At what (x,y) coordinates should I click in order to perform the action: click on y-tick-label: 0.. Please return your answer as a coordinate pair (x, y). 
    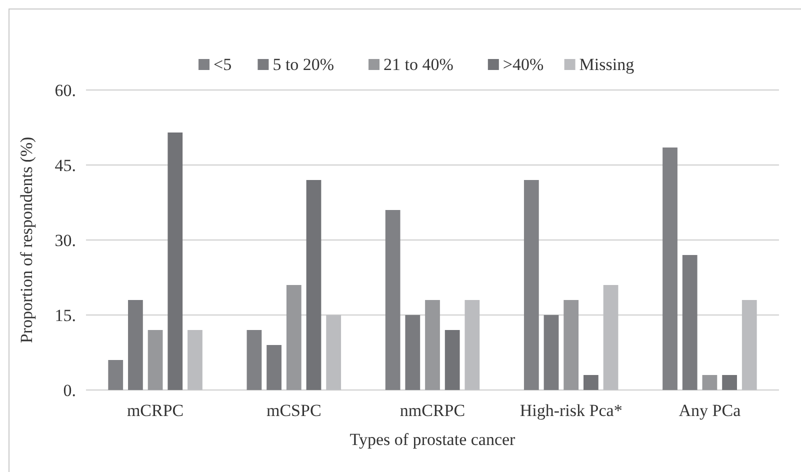
    Looking at the image, I should click on (69, 390).